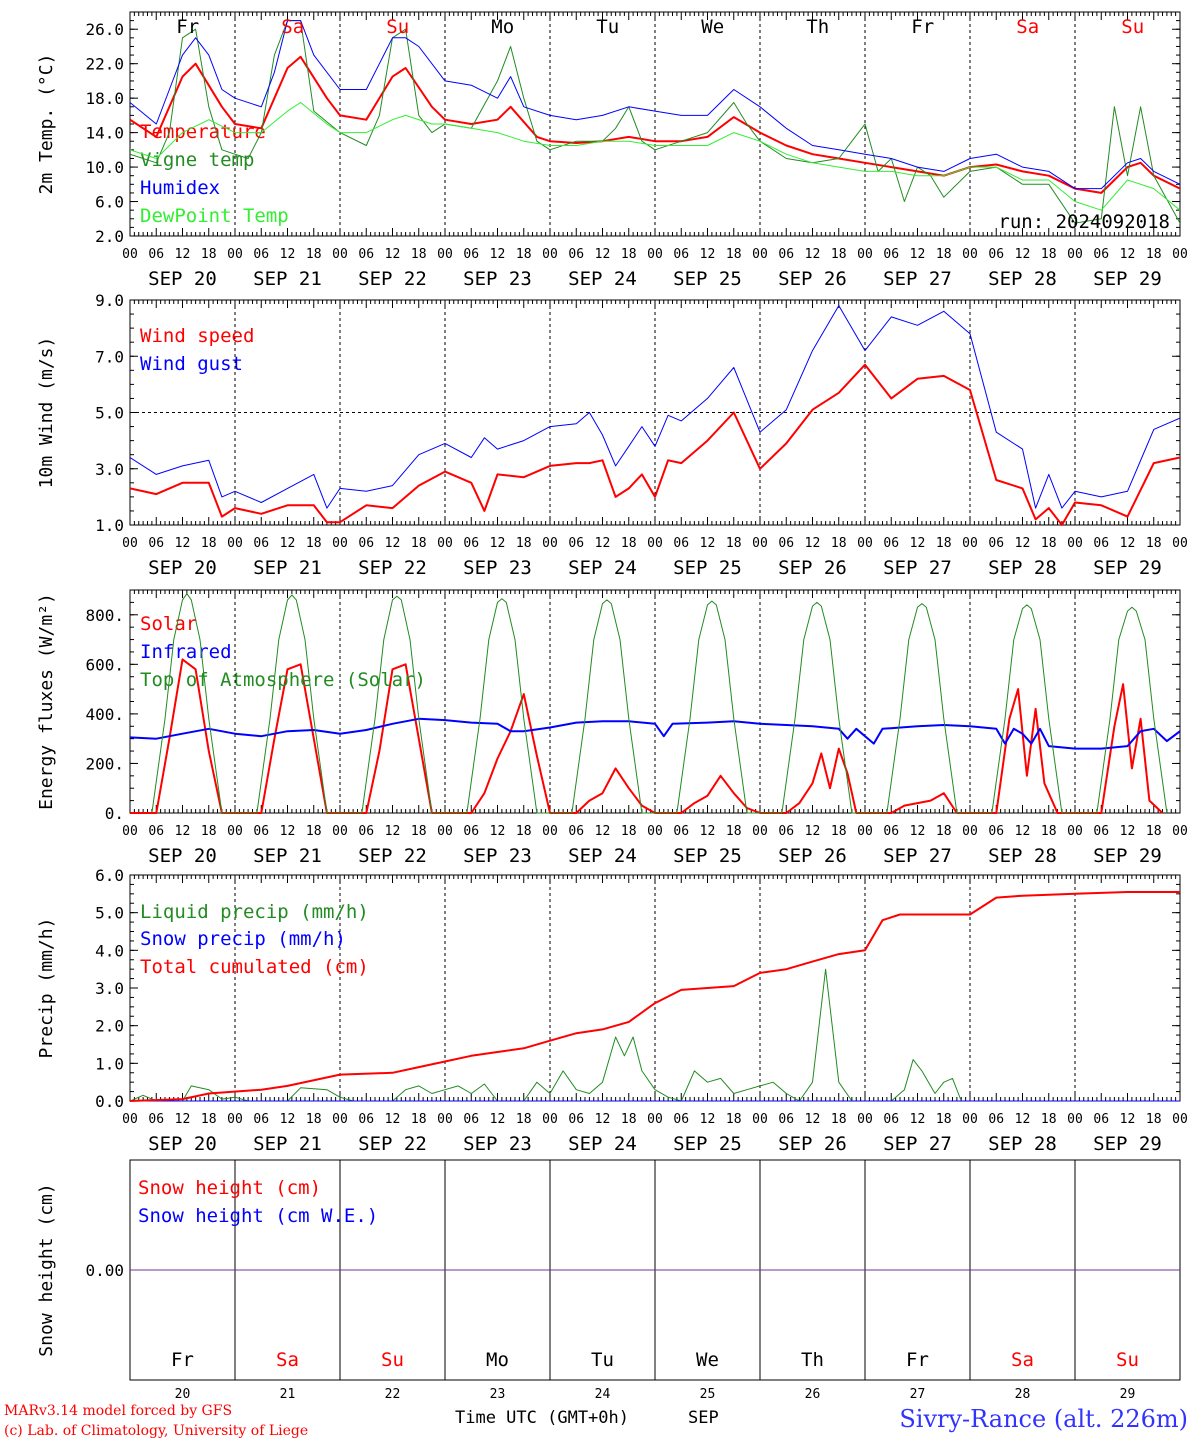 Image resolution: width=1194 pixels, height=1440 pixels. Describe the element at coordinates (180, 188) in the screenshot. I see `legend-entry: Humidex` at that location.